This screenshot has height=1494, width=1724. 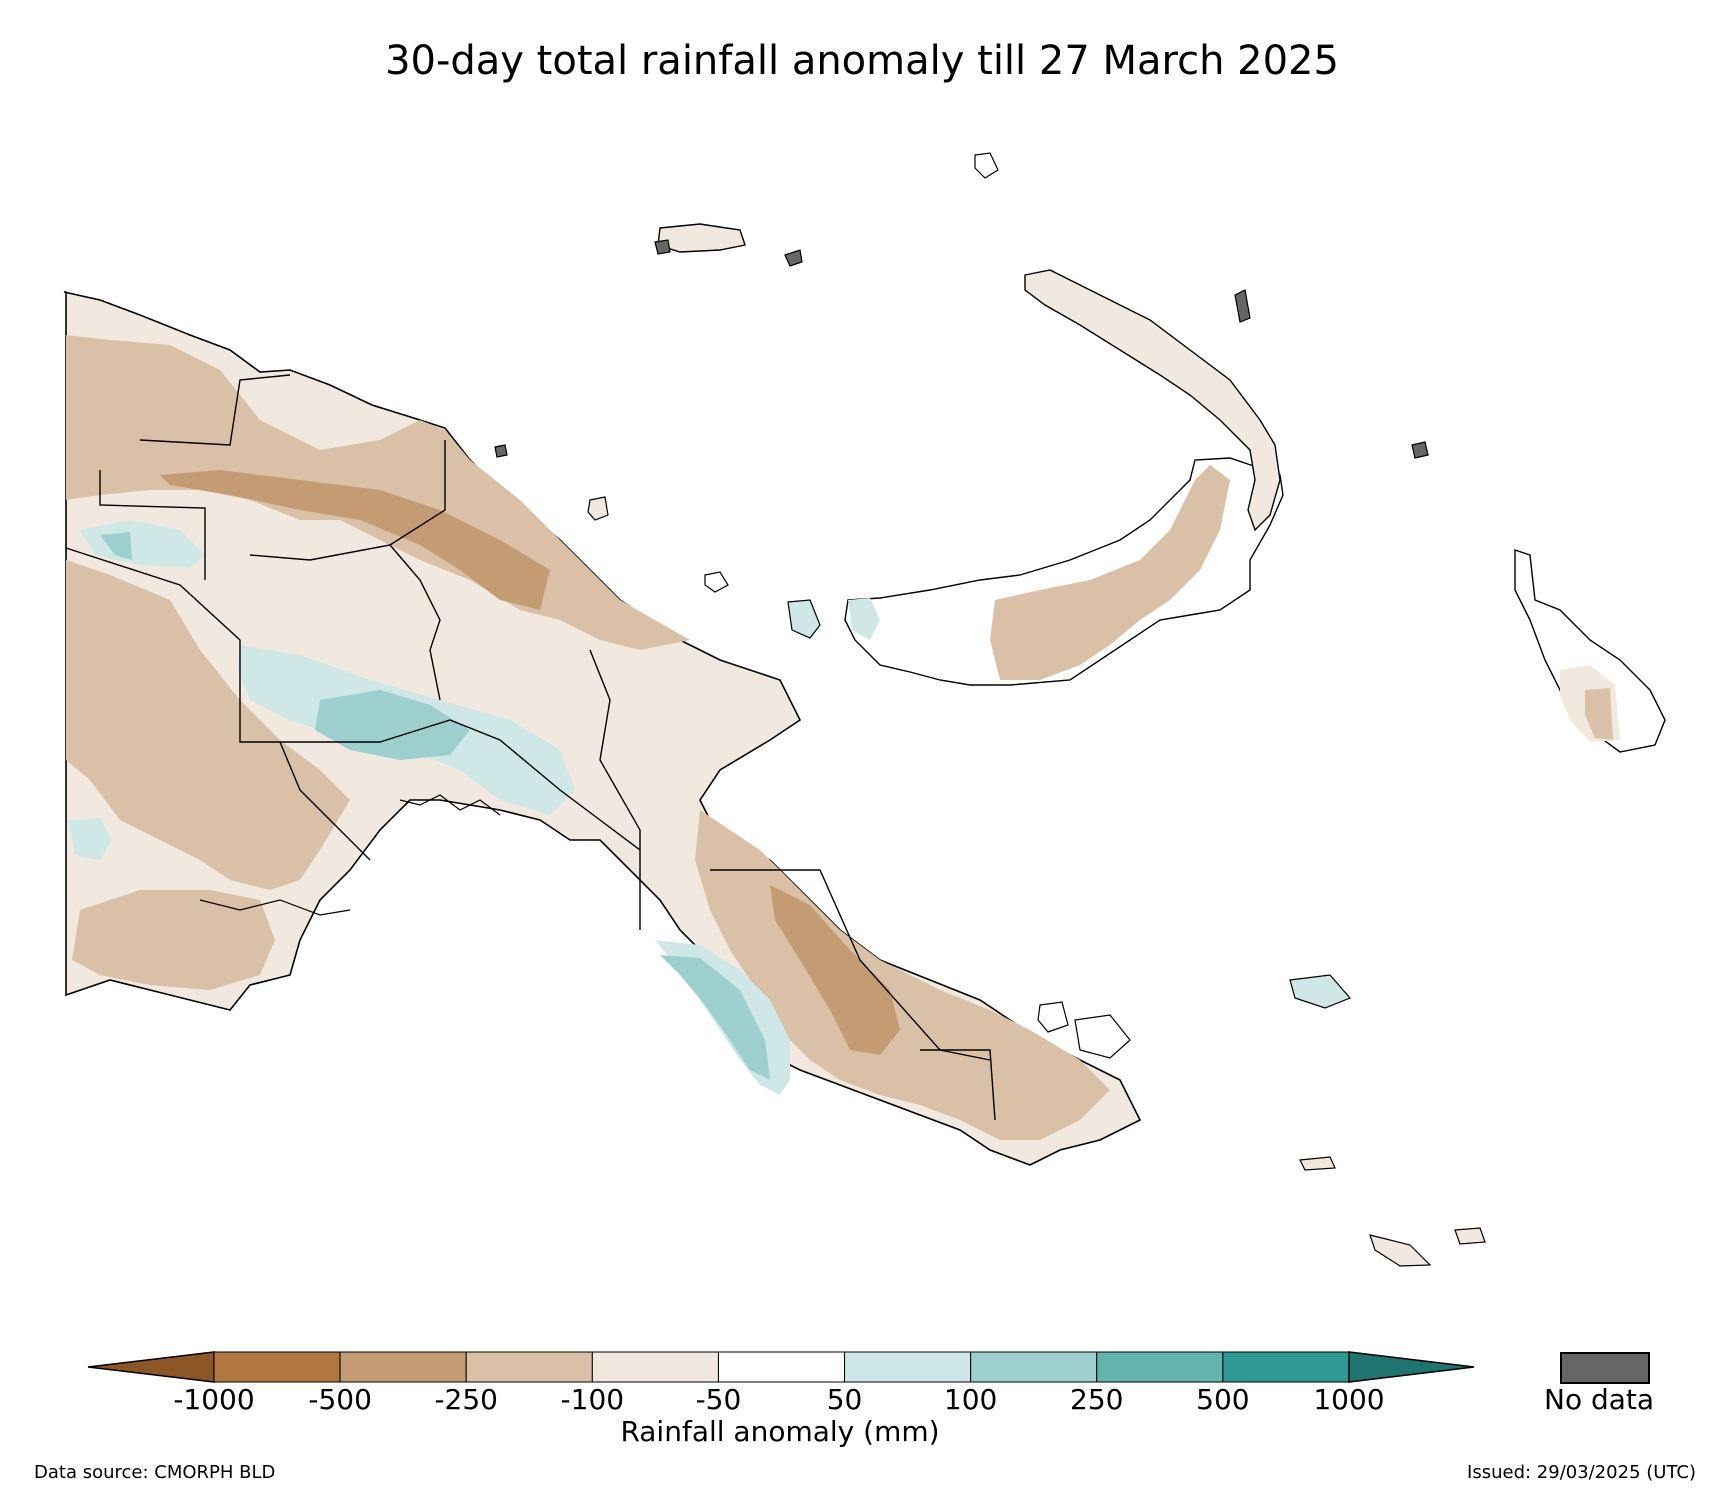 I want to click on legend-title: Rainfall anomaly (mm), so click(x=780, y=1431).